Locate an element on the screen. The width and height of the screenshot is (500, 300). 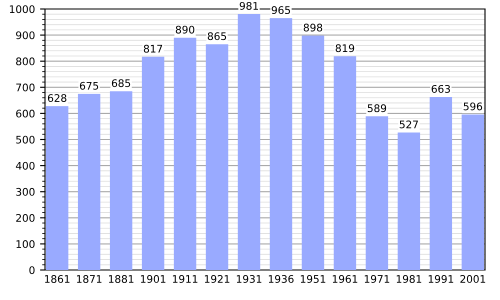
y-tick-label: 300 is located at coordinates (25, 192).